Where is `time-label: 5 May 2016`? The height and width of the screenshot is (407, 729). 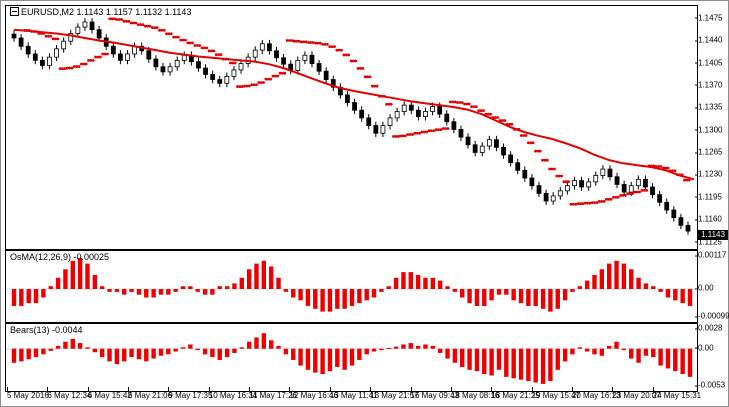 time-label: 5 May 2016 is located at coordinates (28, 393).